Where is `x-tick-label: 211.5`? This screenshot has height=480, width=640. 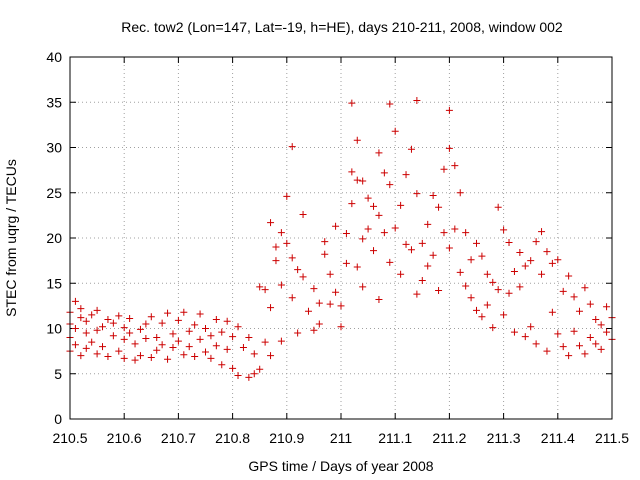
x-tick-label: 211.5 is located at coordinates (612, 438).